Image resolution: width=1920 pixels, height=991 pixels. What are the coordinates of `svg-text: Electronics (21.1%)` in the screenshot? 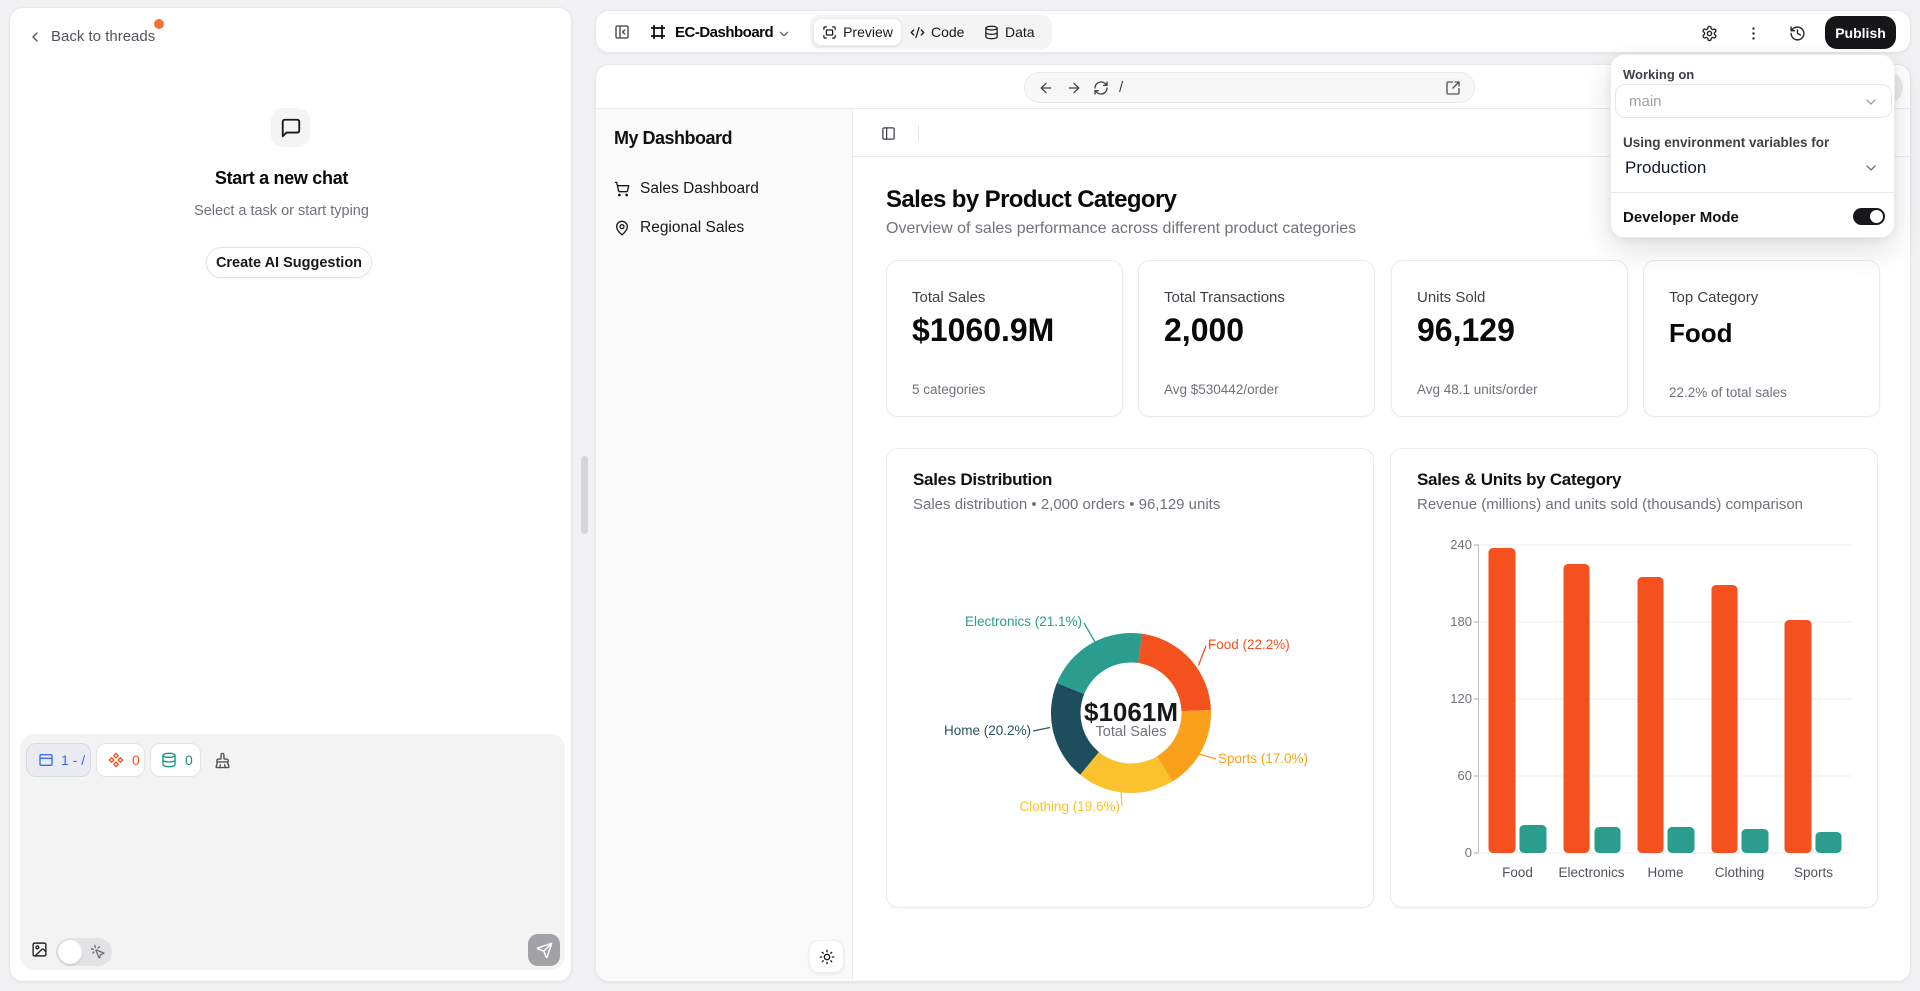 It's located at (1023, 621).